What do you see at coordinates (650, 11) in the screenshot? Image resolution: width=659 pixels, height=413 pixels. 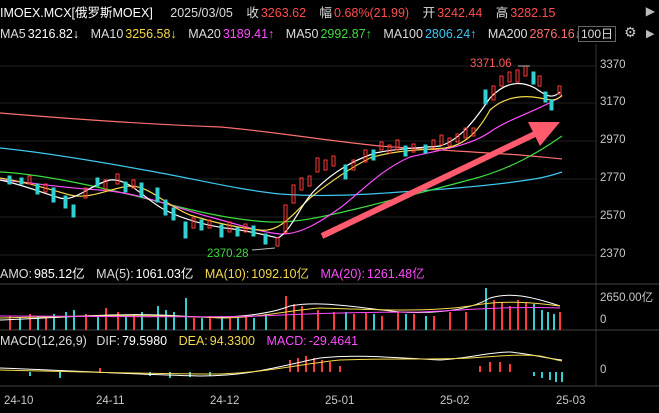 I see `scroll-right-icon: ▶` at bounding box center [650, 11].